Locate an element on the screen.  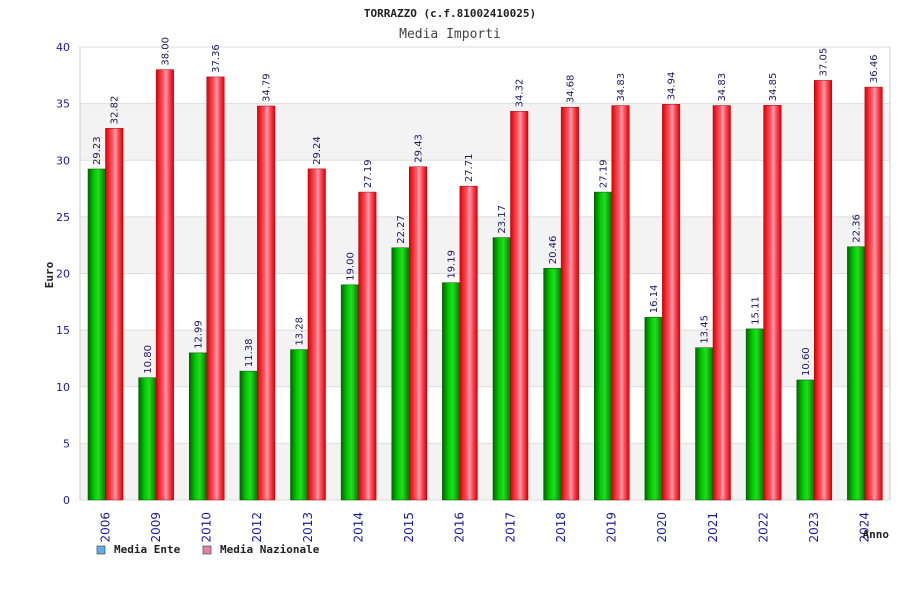
x-tick-label: 2009 is located at coordinates (156, 527).